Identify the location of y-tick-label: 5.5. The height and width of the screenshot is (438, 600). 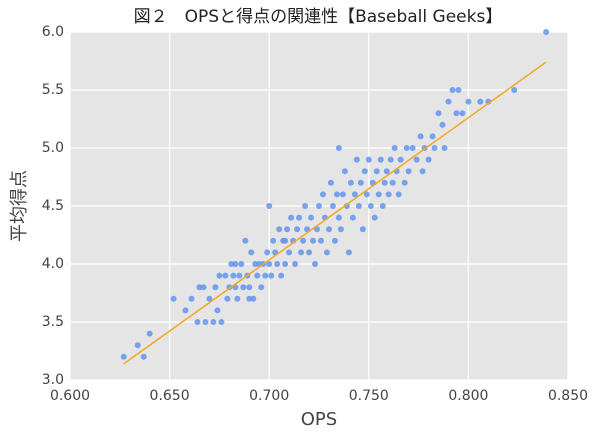
(53, 90).